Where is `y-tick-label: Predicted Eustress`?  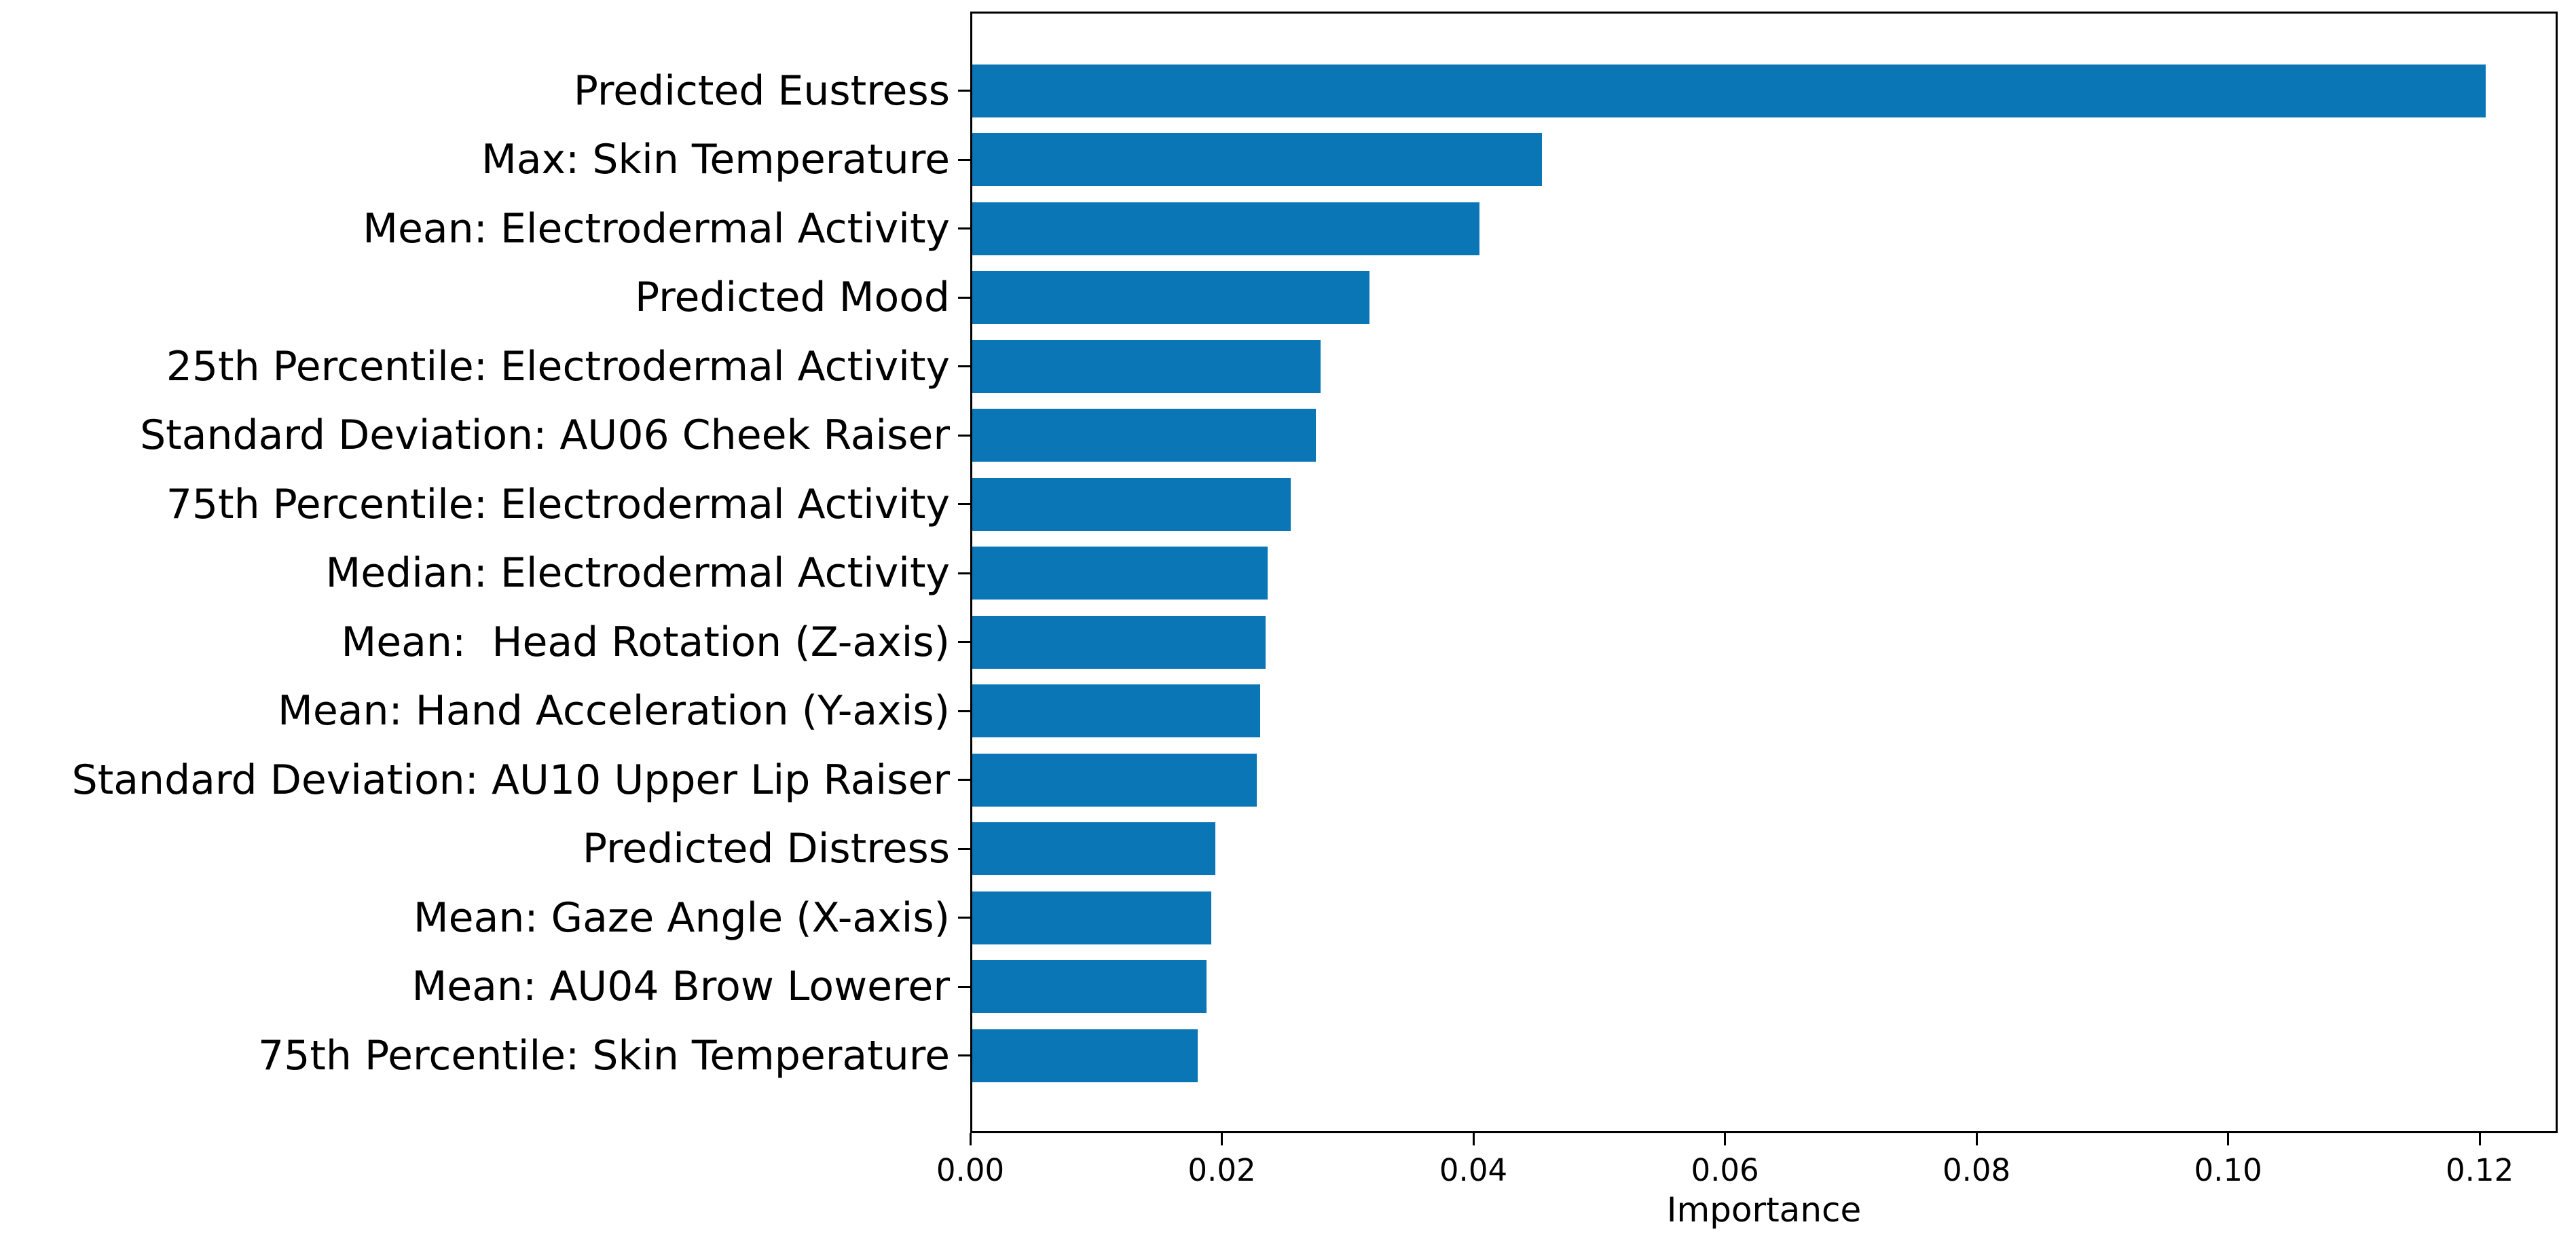
y-tick-label: Predicted Eustress is located at coordinates (761, 91).